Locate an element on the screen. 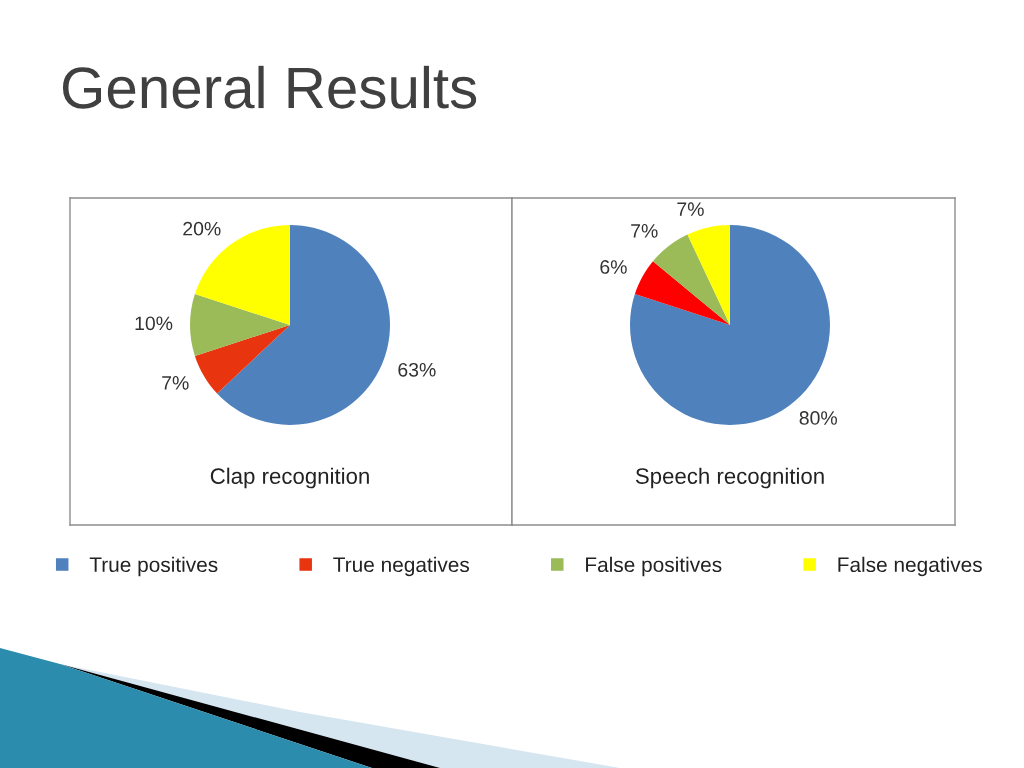 The width and height of the screenshot is (1024, 768). legend-label: True negatives is located at coordinates (401, 566).